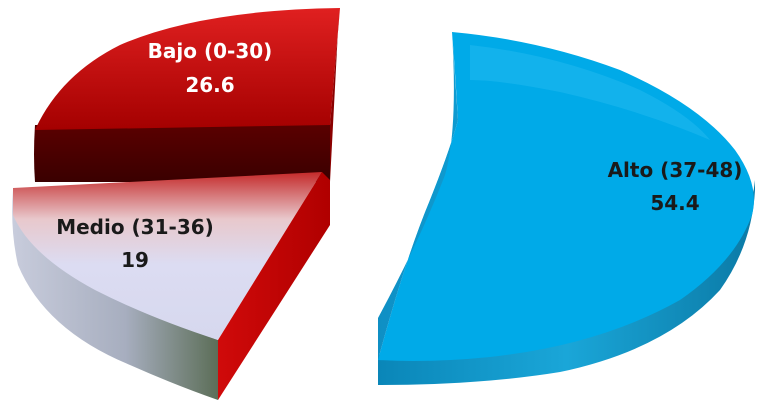  What do you see at coordinates (675, 170) in the screenshot?
I see `label-alto-name: Alto (37-48)` at bounding box center [675, 170].